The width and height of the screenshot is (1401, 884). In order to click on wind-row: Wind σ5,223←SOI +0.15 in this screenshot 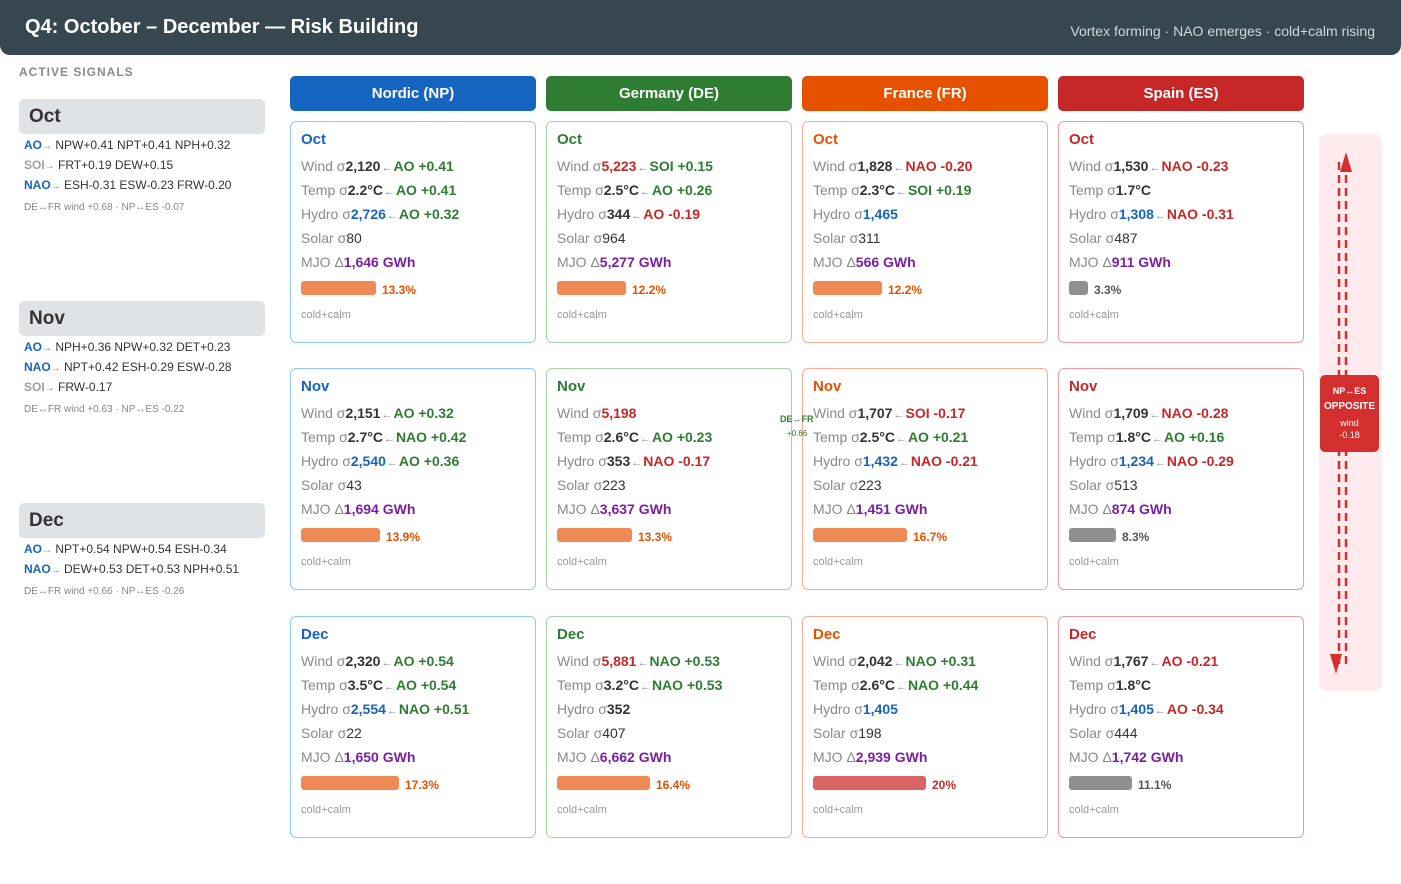, I will do `click(635, 166)`.